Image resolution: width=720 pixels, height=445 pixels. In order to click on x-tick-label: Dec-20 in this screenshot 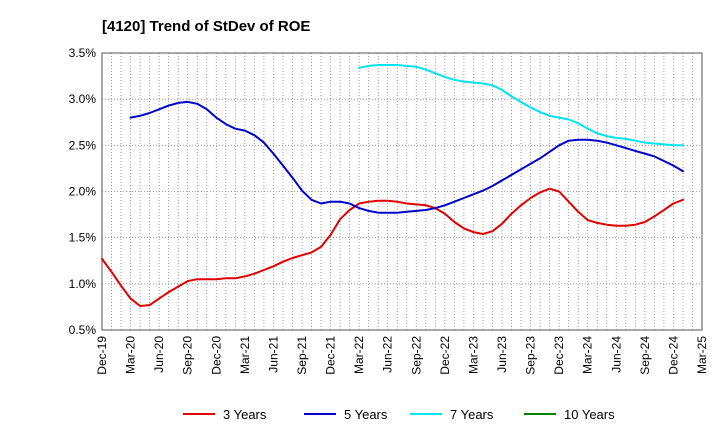, I will do `click(216, 355)`.